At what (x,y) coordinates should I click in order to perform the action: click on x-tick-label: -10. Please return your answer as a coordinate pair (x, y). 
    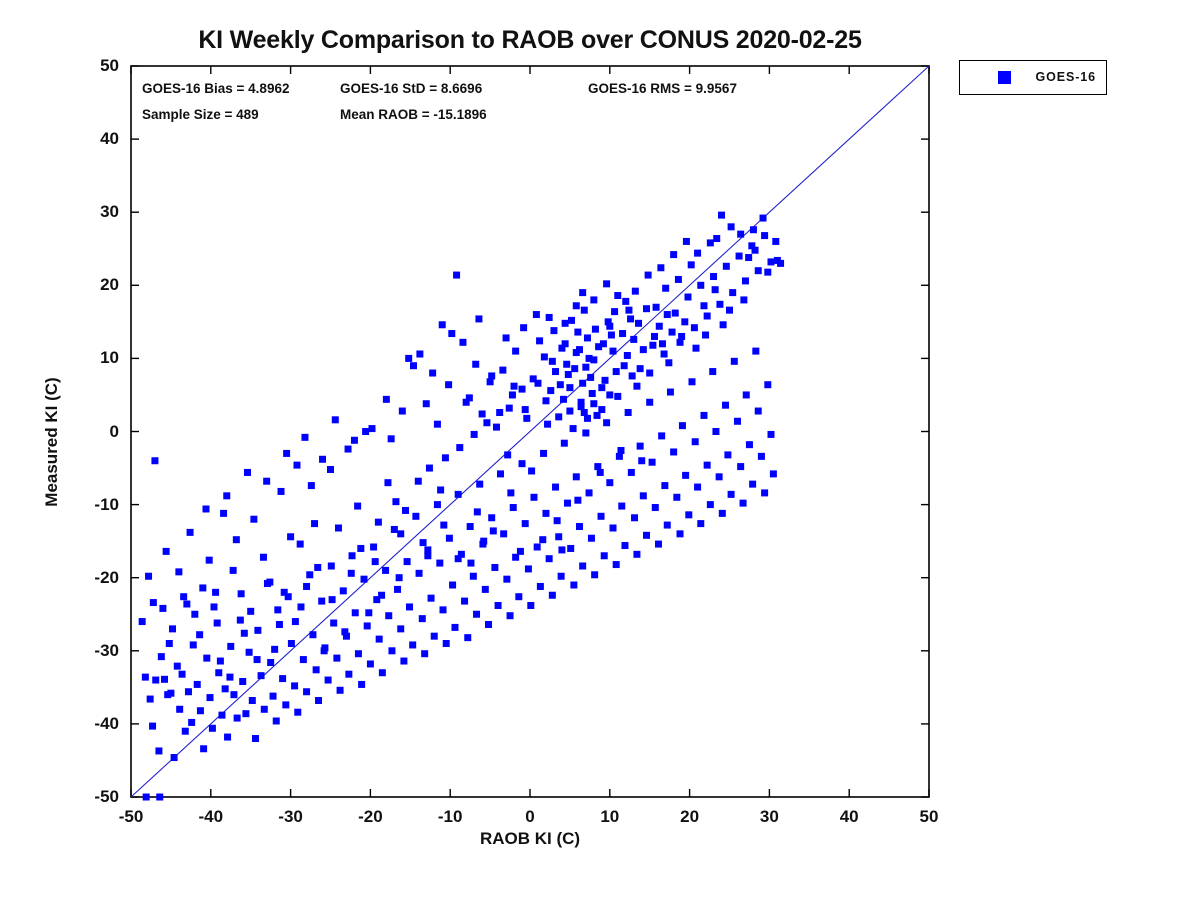
    Looking at the image, I should click on (450, 816).